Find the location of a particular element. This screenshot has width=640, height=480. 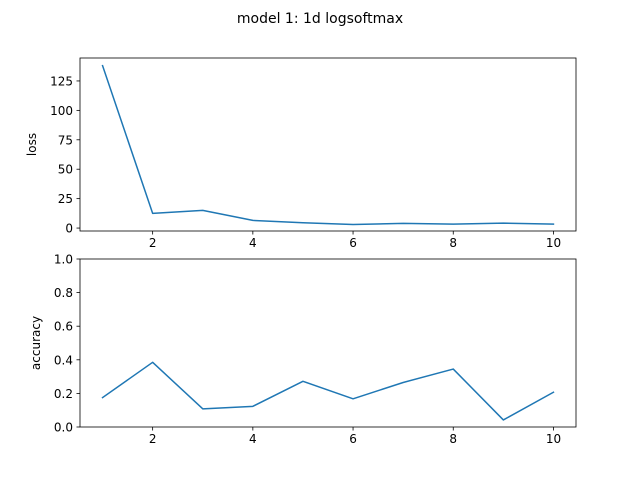

accuracy-y-tick-label: 0.6 is located at coordinates (63, 327).